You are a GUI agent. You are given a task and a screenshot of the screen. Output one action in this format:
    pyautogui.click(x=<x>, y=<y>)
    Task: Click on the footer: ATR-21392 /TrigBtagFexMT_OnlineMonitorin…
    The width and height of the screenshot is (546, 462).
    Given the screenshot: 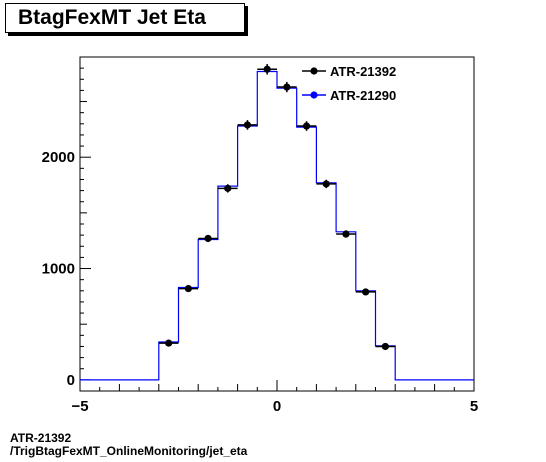 What is the action you would take?
    pyautogui.click(x=128, y=445)
    